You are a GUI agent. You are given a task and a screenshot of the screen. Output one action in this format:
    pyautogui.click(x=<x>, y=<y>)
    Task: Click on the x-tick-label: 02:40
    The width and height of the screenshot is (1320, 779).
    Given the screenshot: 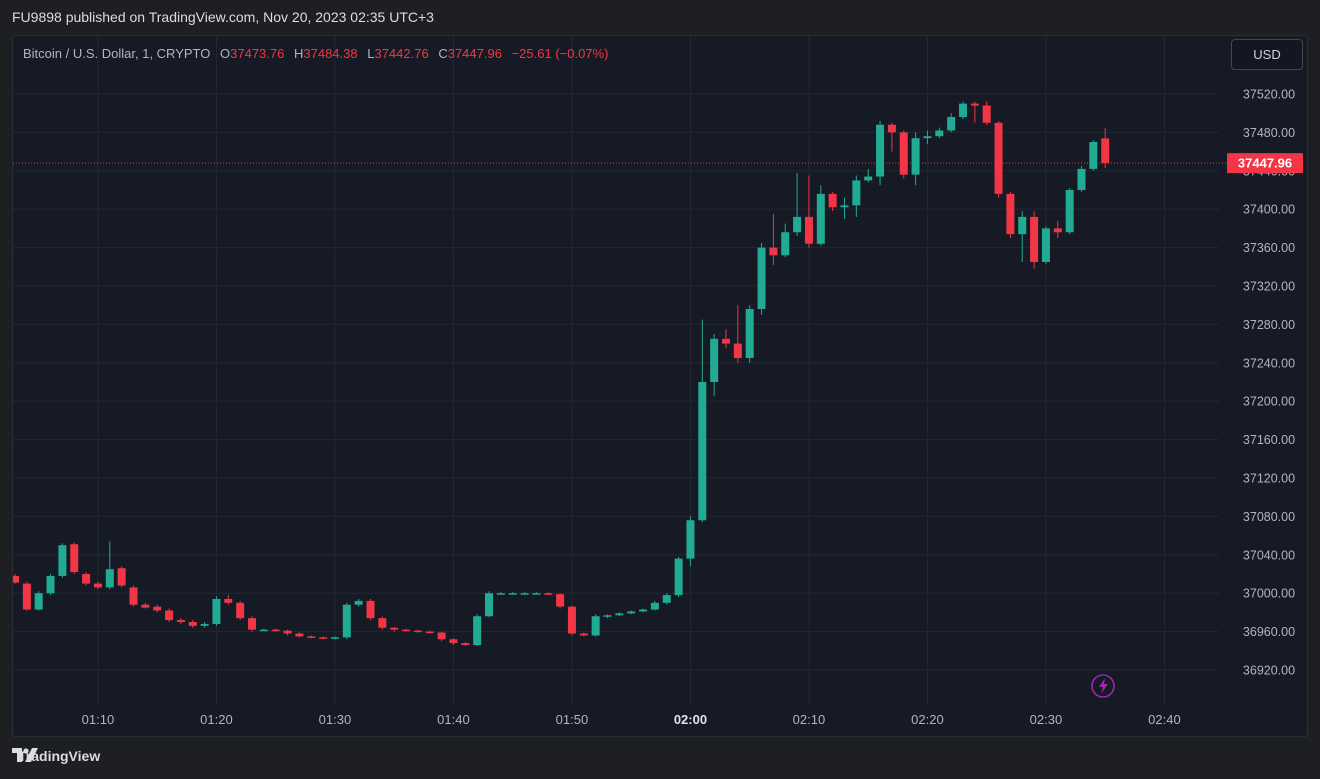 What is the action you would take?
    pyautogui.click(x=1164, y=719)
    